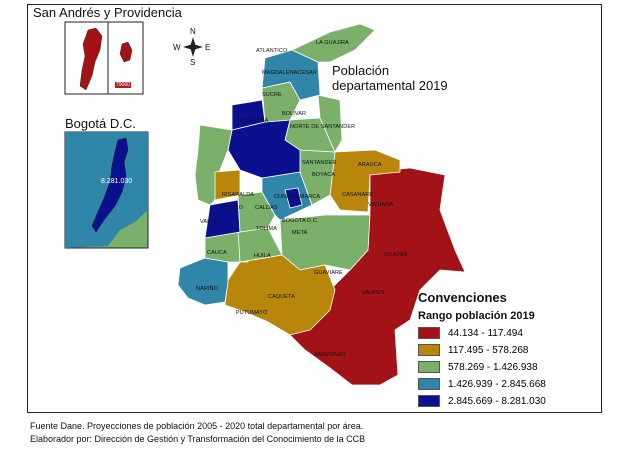 This screenshot has height=453, width=640. I want to click on san-andres-value: 79060, so click(123, 85).